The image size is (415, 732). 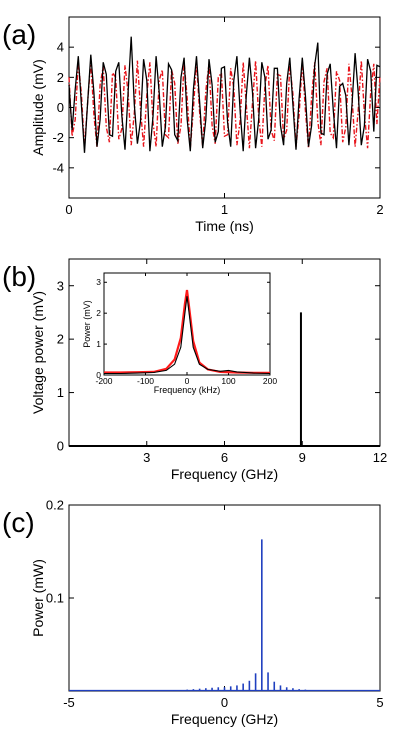 What do you see at coordinates (38, 107) in the screenshot?
I see `y-axis-label: Amplitude (mV)` at bounding box center [38, 107].